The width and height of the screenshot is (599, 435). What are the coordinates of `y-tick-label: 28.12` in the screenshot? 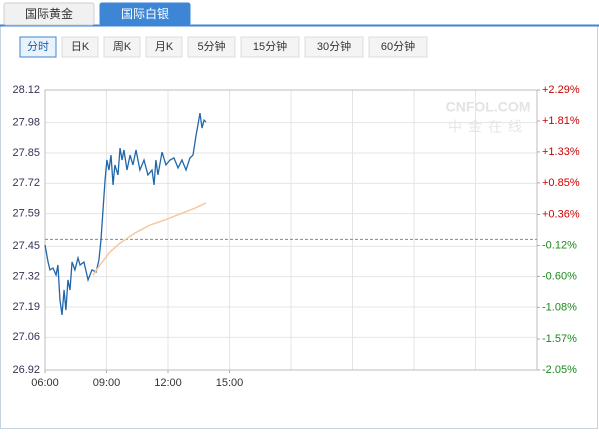 It's located at (26, 90).